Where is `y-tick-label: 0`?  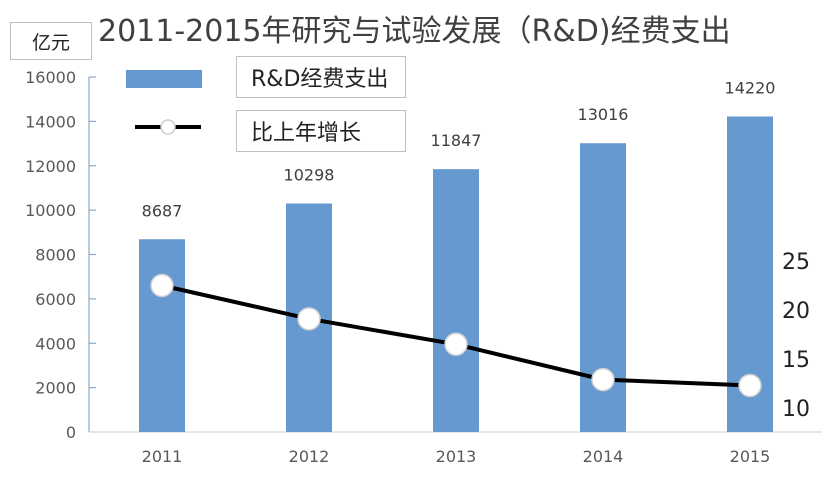 y-tick-label: 0 is located at coordinates (71, 432).